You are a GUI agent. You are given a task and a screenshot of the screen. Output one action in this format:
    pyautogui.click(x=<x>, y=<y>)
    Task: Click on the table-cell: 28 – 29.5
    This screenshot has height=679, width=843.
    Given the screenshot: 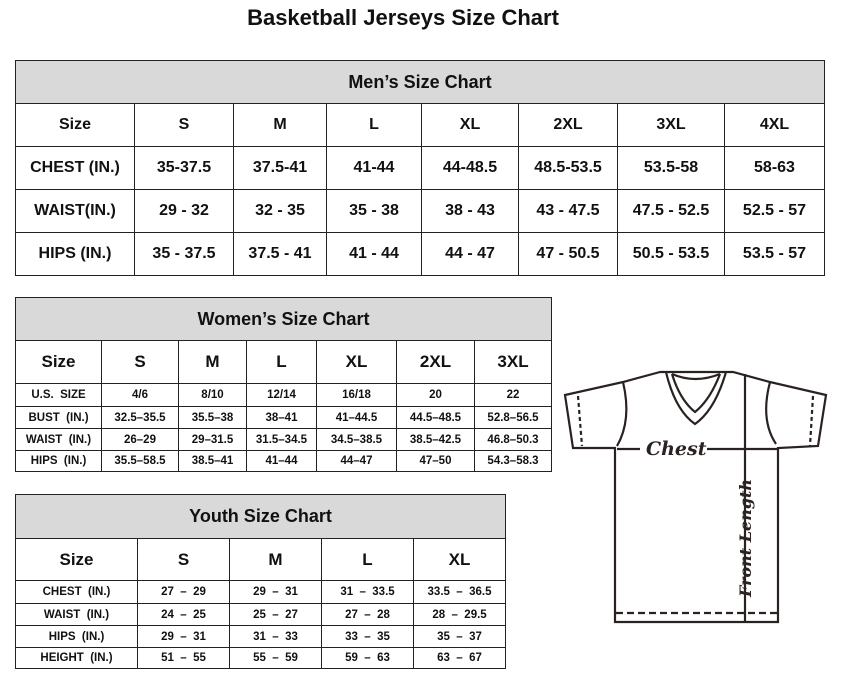 What is the action you would take?
    pyautogui.click(x=459, y=614)
    